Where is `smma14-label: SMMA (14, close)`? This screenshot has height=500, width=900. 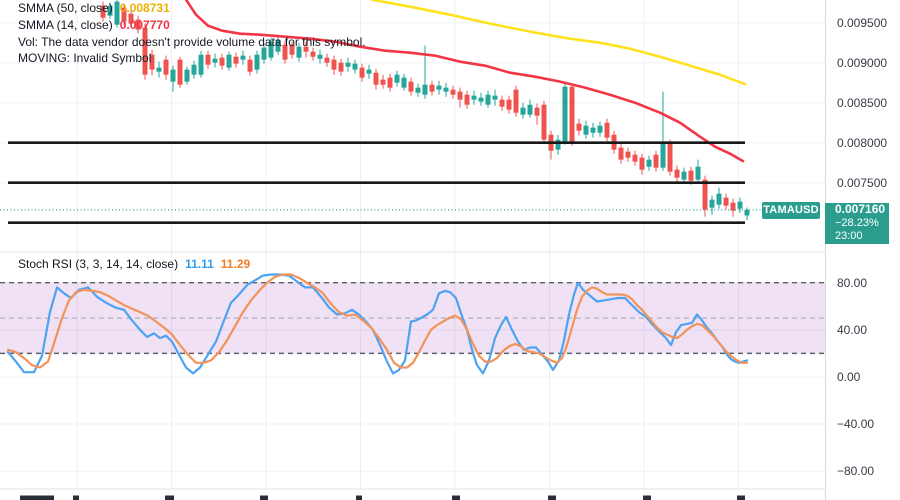 smma14-label: SMMA (14, close) is located at coordinates (65, 25).